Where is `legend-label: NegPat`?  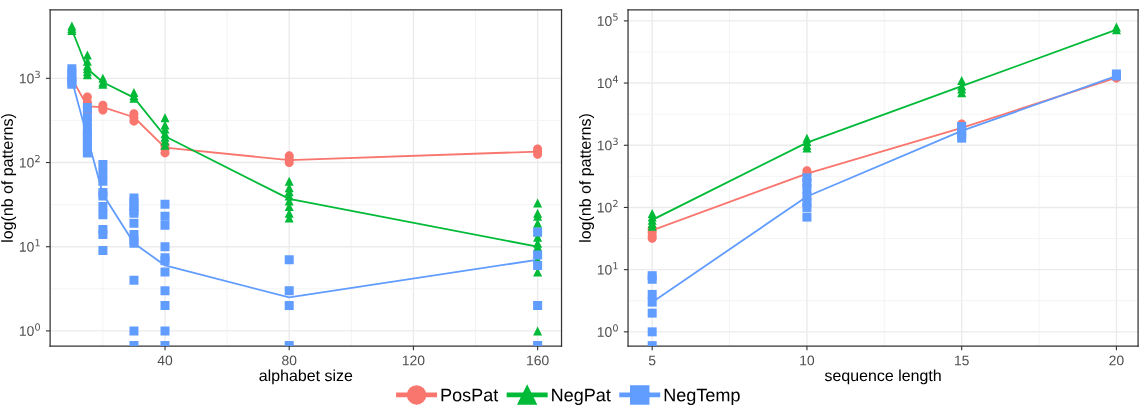
legend-label: NegPat is located at coordinates (581, 397).